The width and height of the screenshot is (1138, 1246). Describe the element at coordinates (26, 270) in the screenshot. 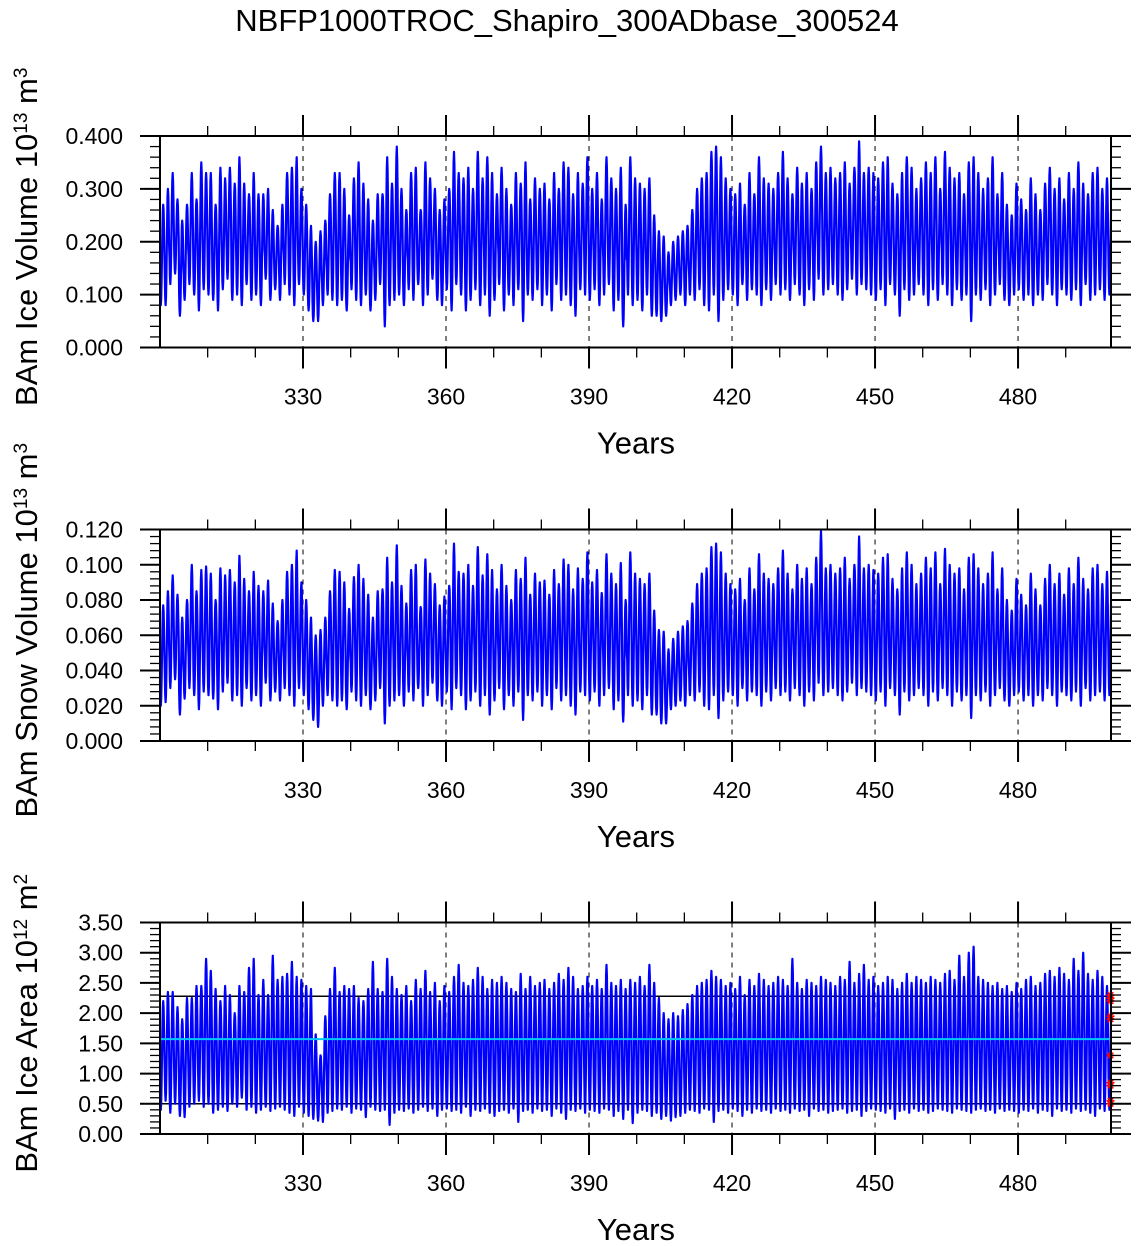

I see `y-label-text: BAm Ice Volume 10` at that location.